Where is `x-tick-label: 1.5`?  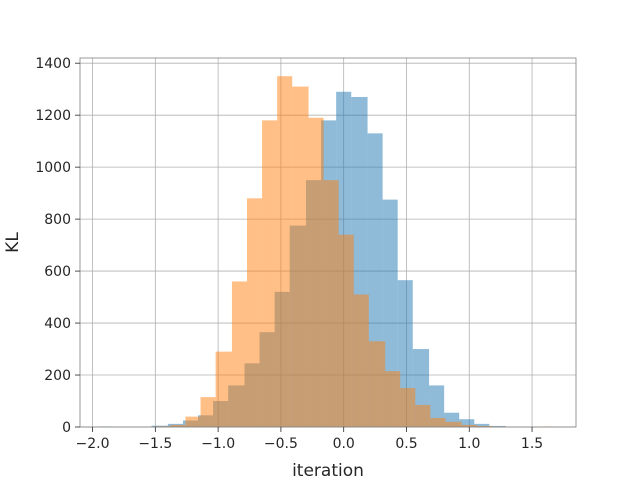 x-tick-label: 1.5 is located at coordinates (532, 444).